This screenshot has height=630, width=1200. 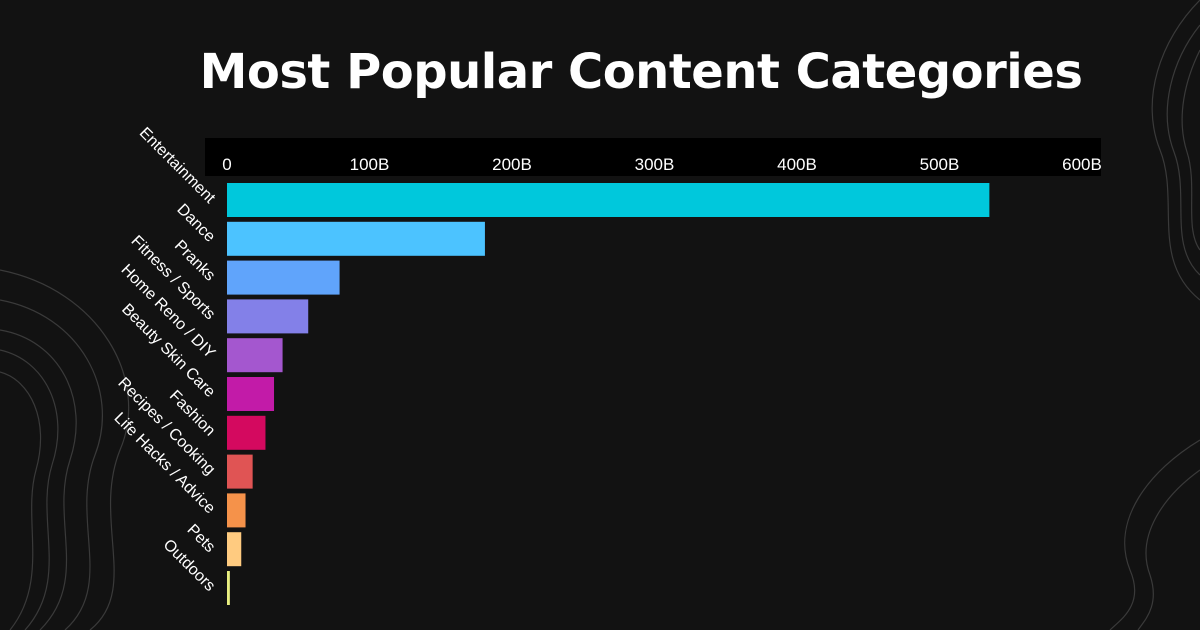 I want to click on axis-band, so click(x=653, y=157).